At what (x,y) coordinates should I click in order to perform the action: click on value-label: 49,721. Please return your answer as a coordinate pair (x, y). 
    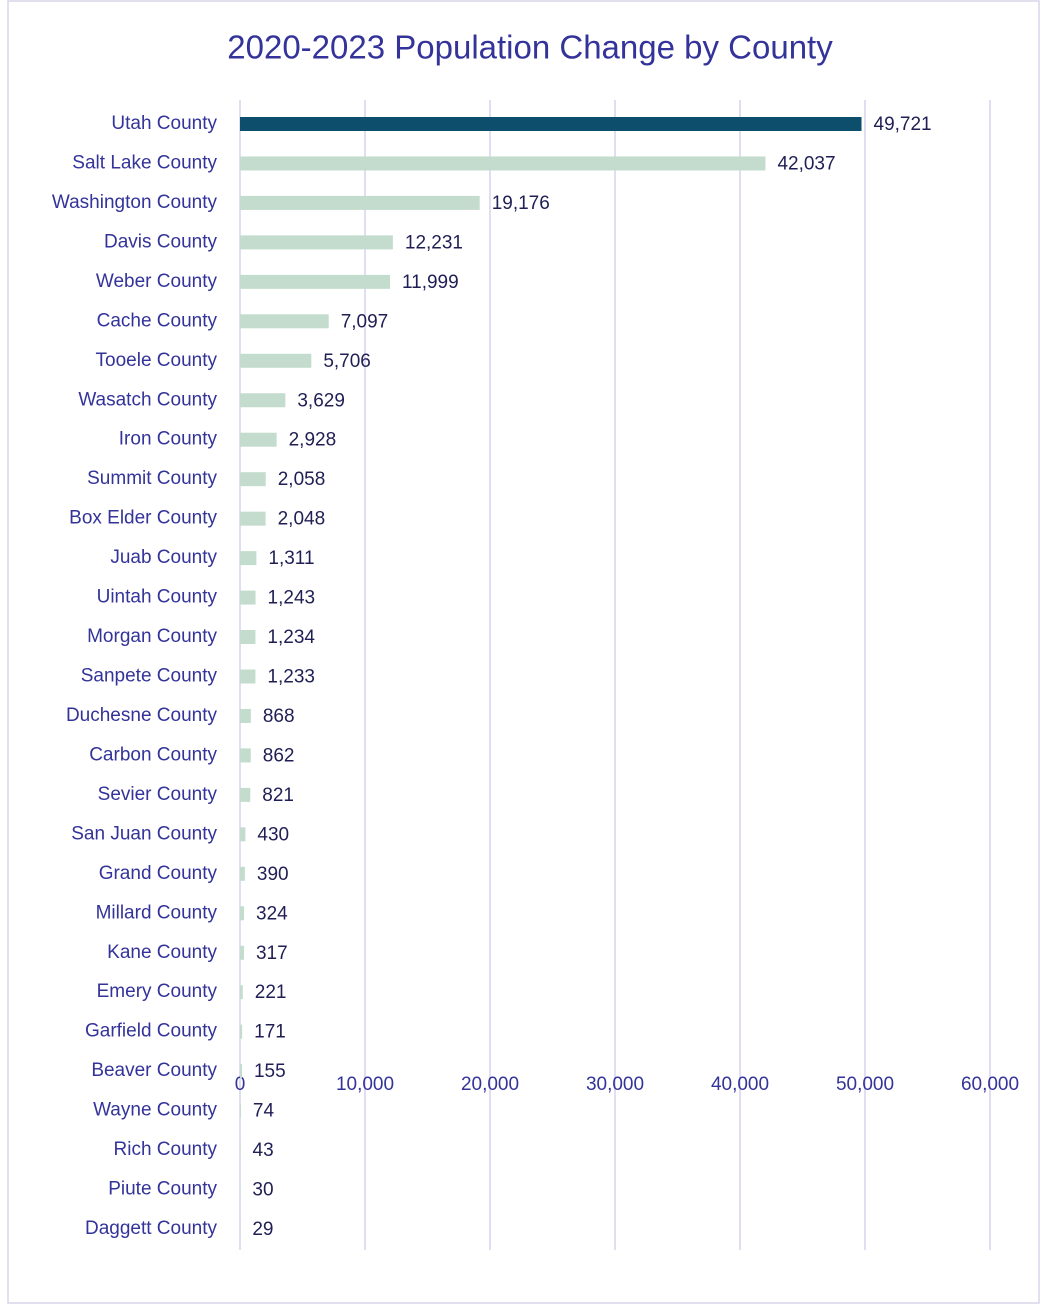
    Looking at the image, I should click on (903, 124).